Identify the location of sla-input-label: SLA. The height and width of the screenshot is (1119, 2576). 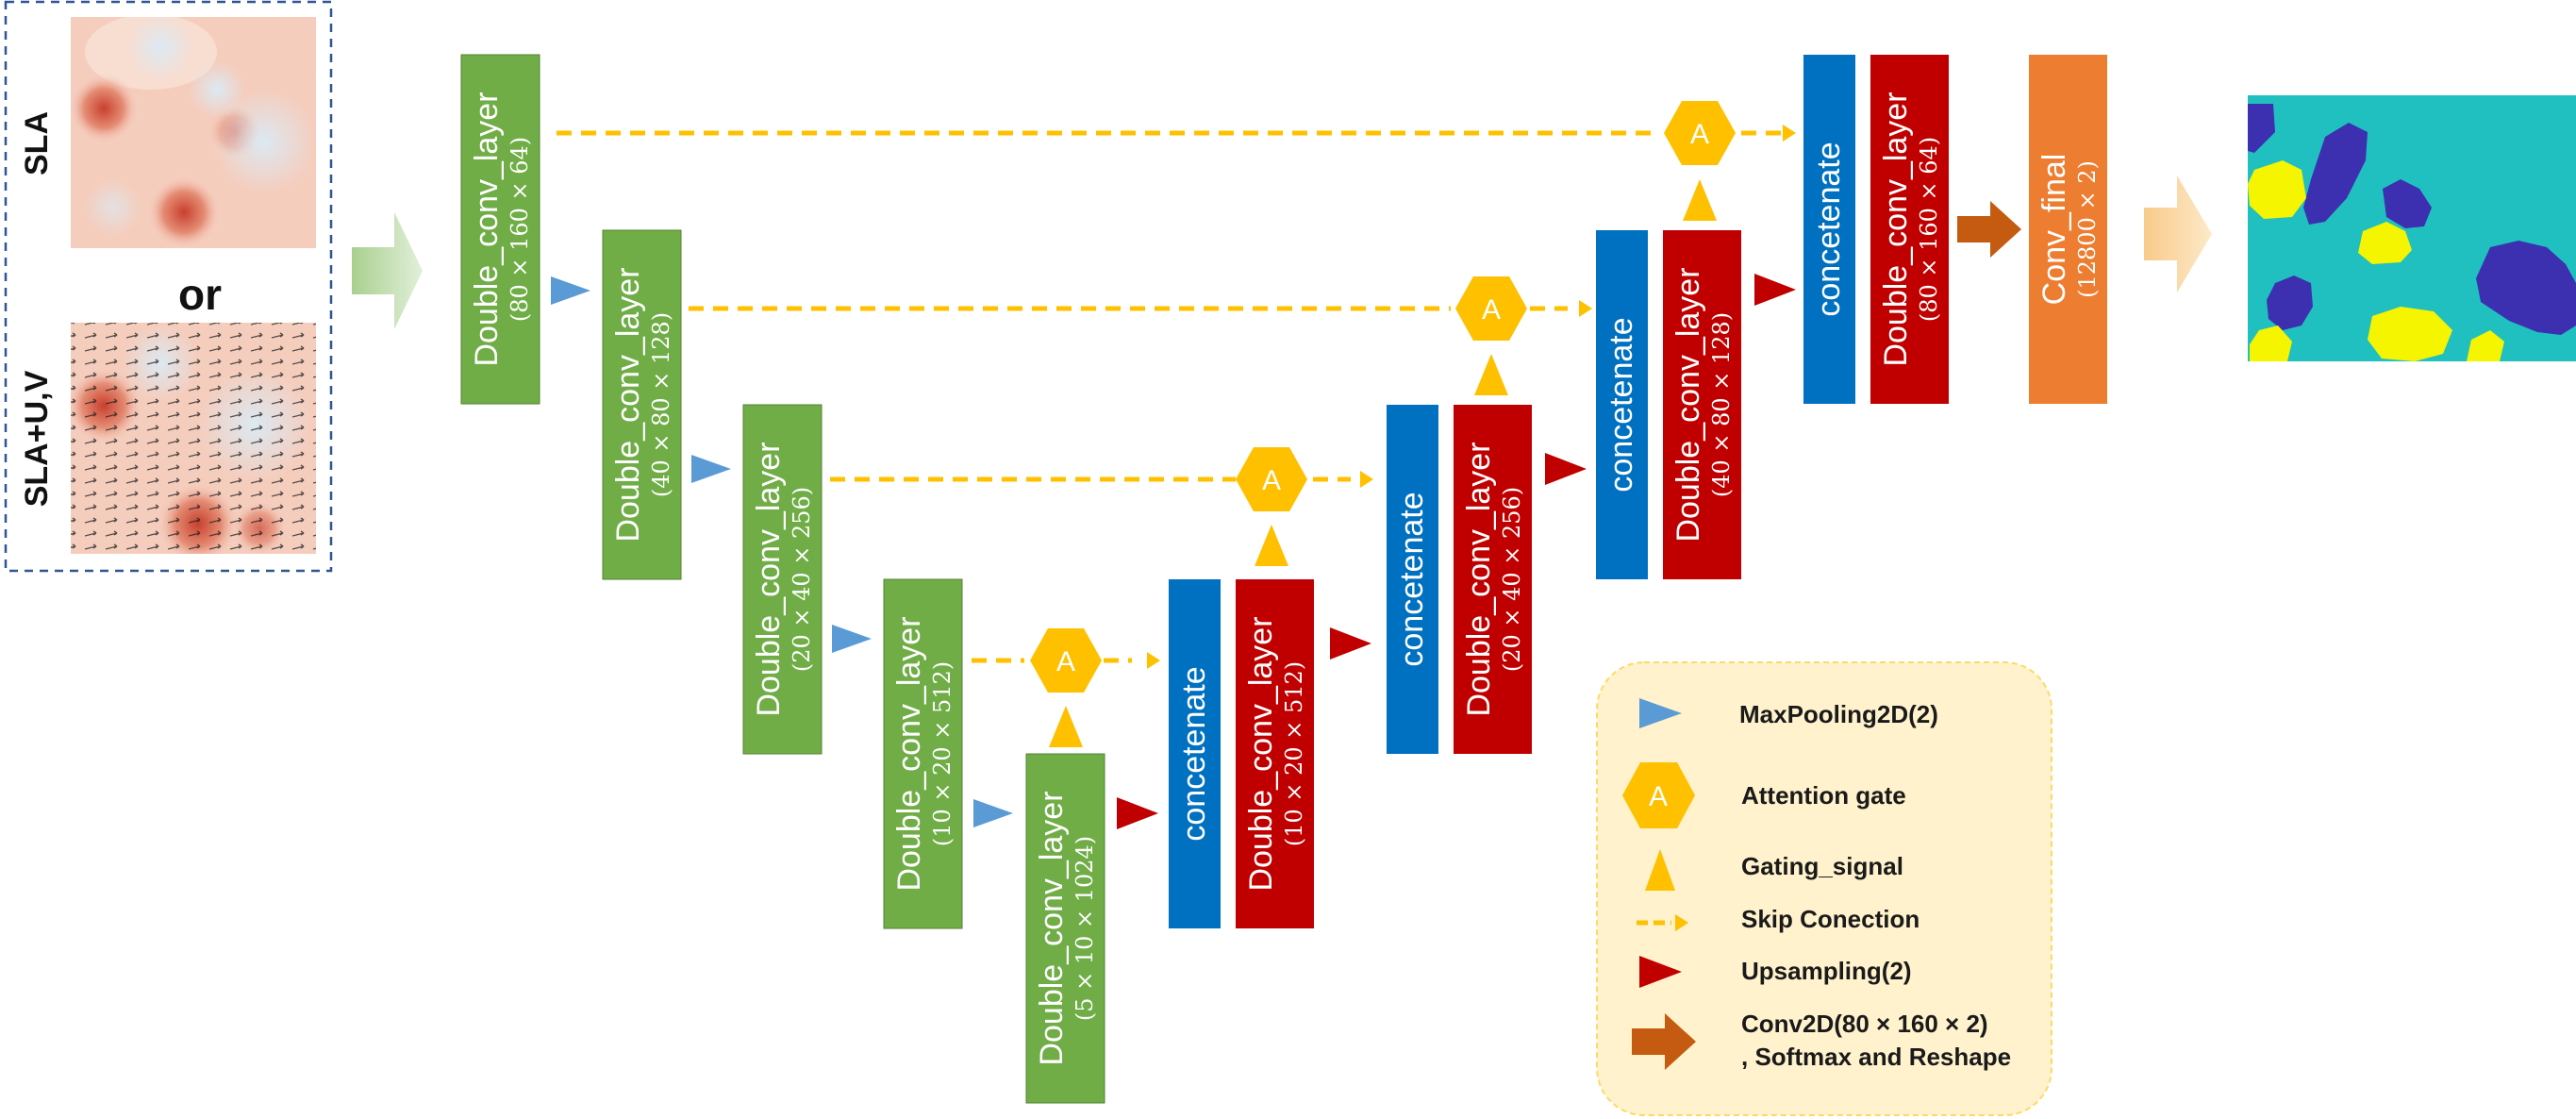
(37, 143).